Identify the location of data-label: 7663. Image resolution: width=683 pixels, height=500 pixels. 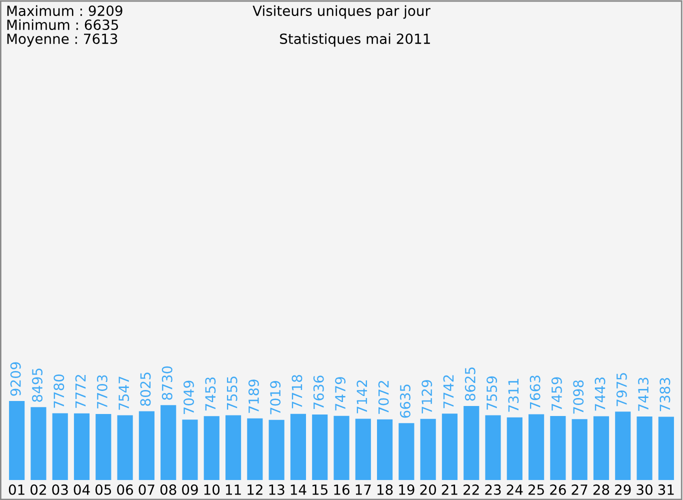
(535, 392).